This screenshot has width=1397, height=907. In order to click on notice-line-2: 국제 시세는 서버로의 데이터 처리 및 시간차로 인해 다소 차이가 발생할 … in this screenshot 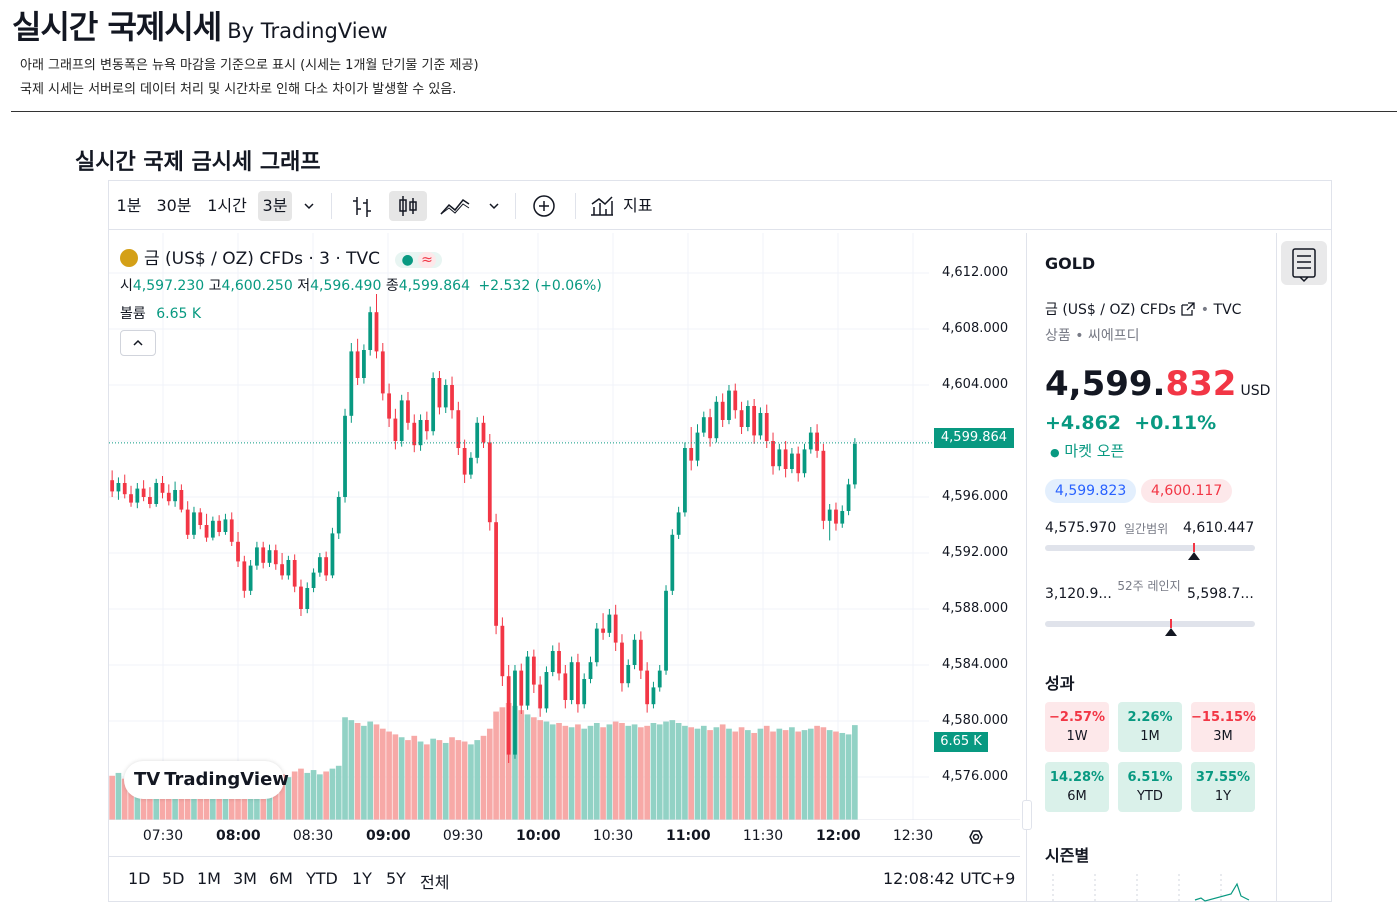, I will do `click(238, 89)`.